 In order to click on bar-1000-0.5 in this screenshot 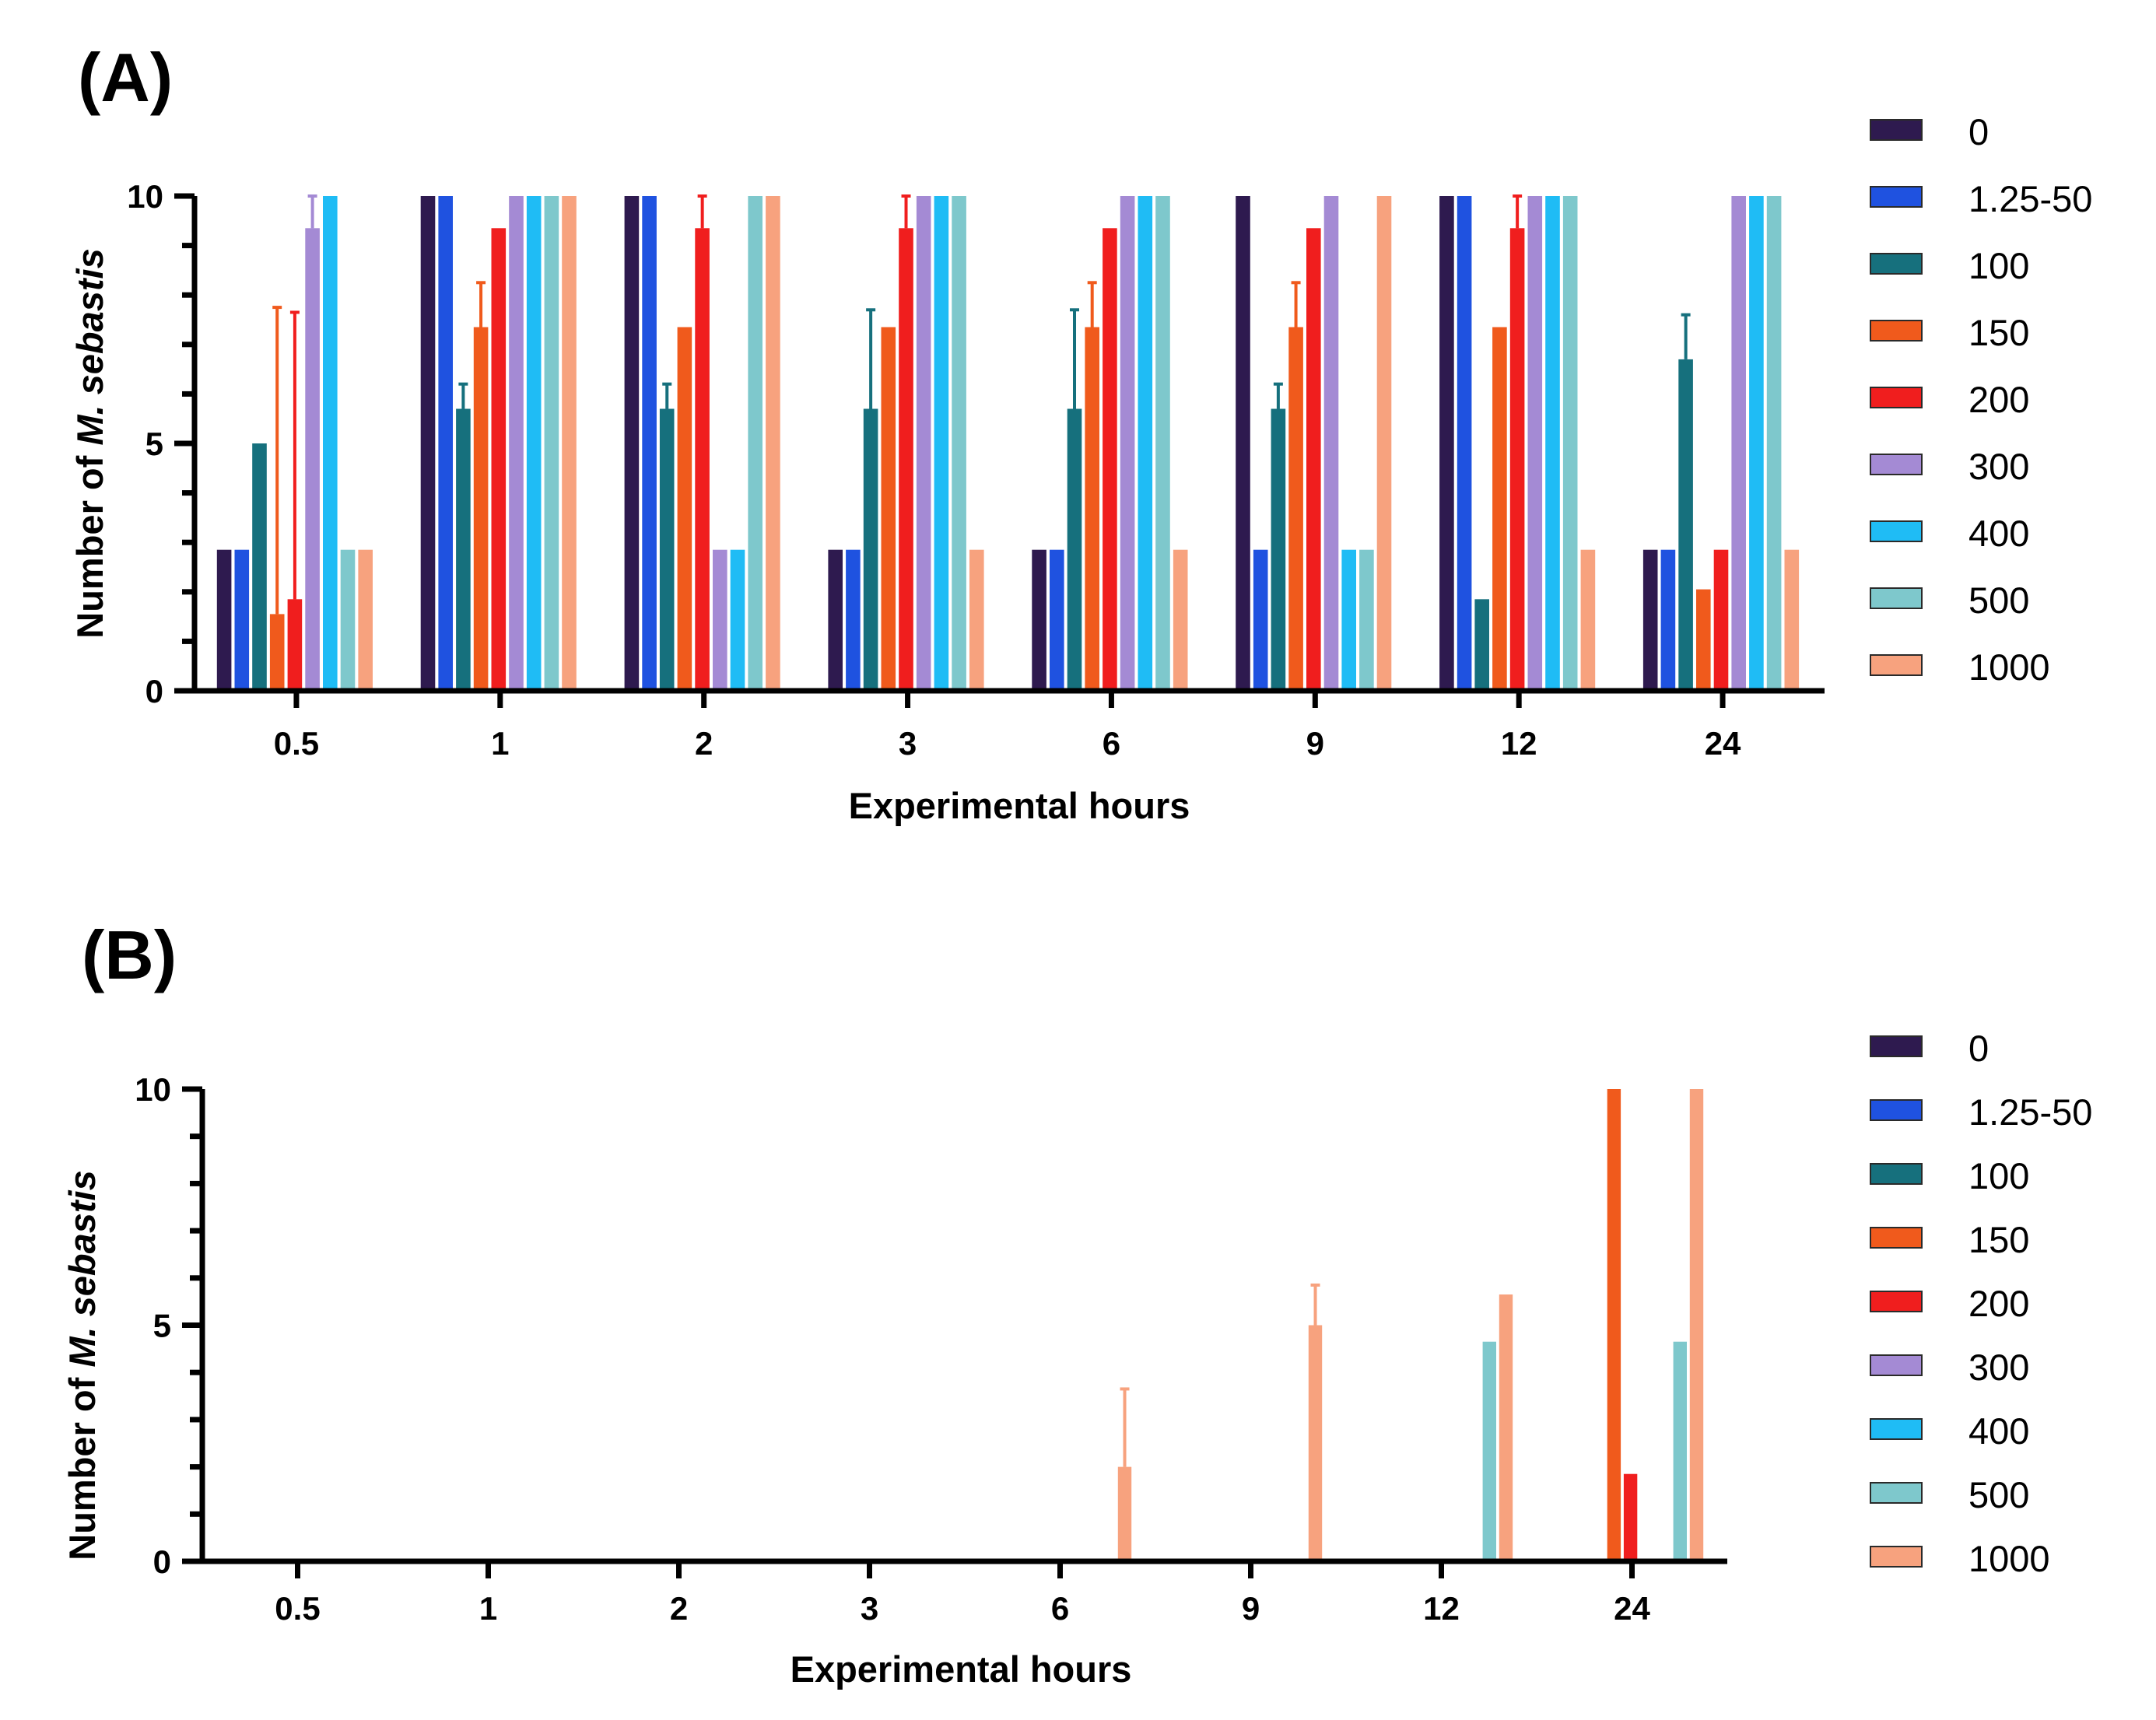, I will do `click(365, 620)`.